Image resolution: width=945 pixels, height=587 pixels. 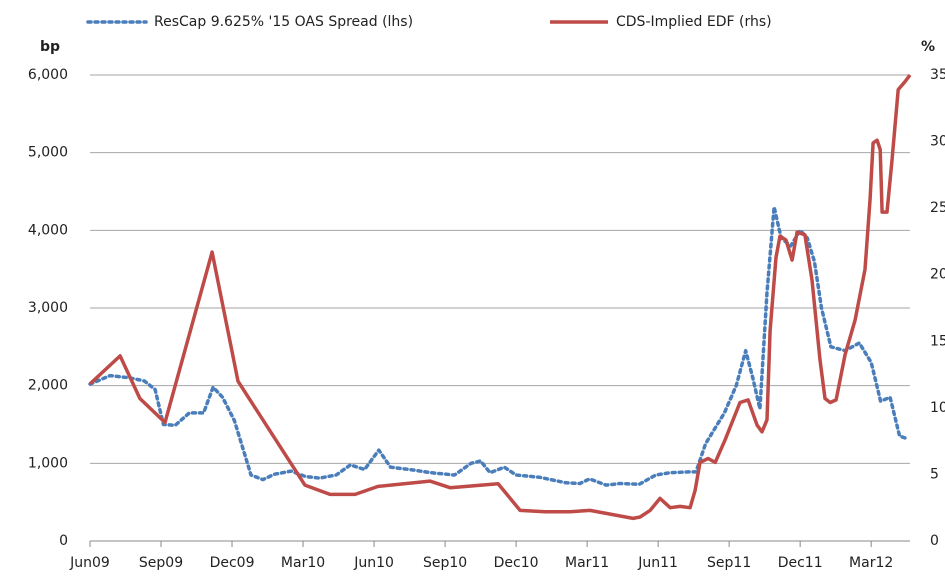 What do you see at coordinates (445, 563) in the screenshot?
I see `x-tick-label: Sep10` at bounding box center [445, 563].